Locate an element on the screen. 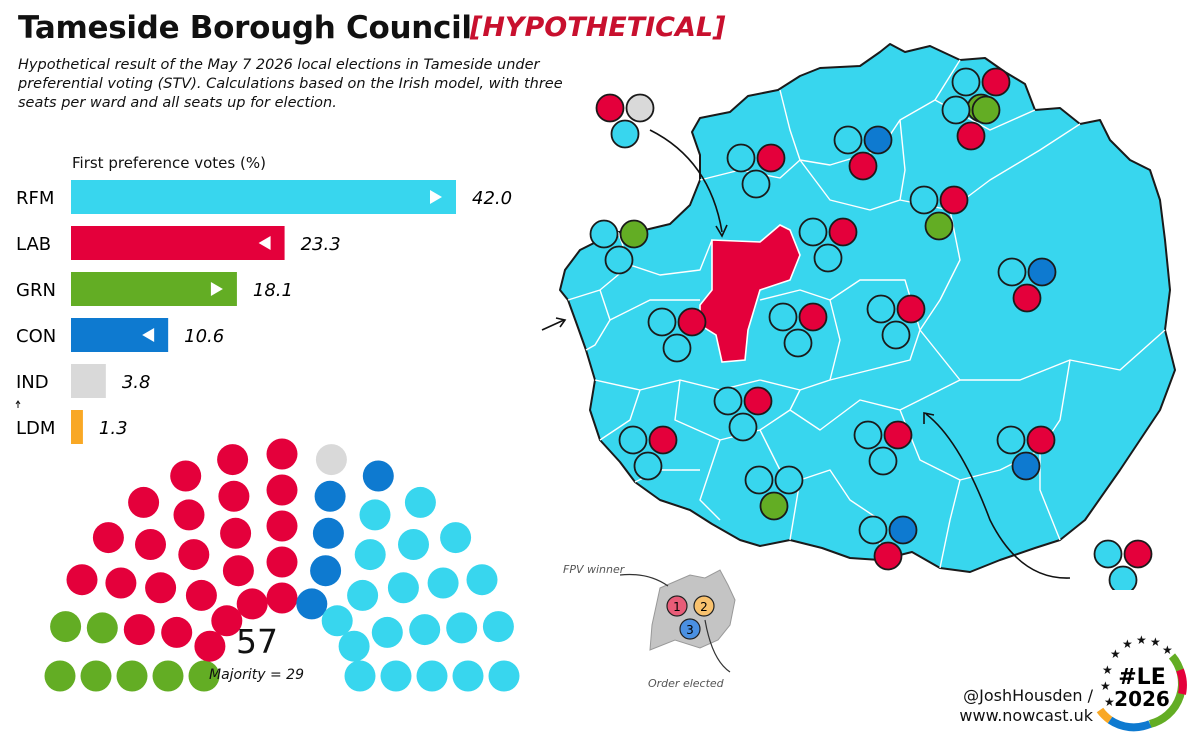 This screenshot has width=1200, height=732. legend-num-2: 2 is located at coordinates (704, 607).